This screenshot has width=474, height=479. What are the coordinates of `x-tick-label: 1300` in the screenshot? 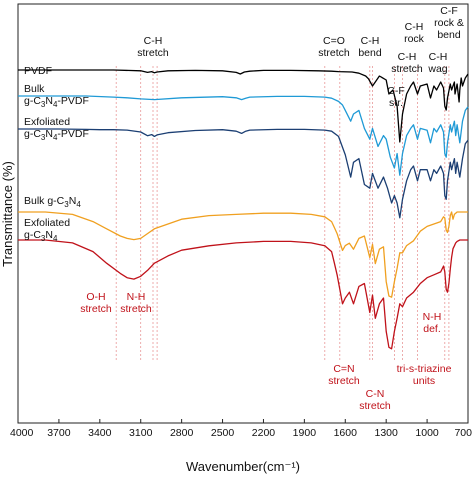 It's located at (387, 433).